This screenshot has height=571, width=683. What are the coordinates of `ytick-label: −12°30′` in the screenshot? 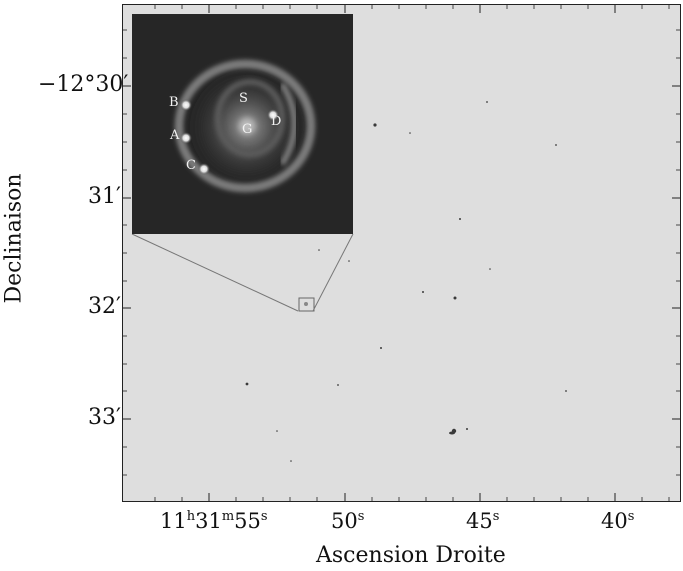 It's located at (83, 84).